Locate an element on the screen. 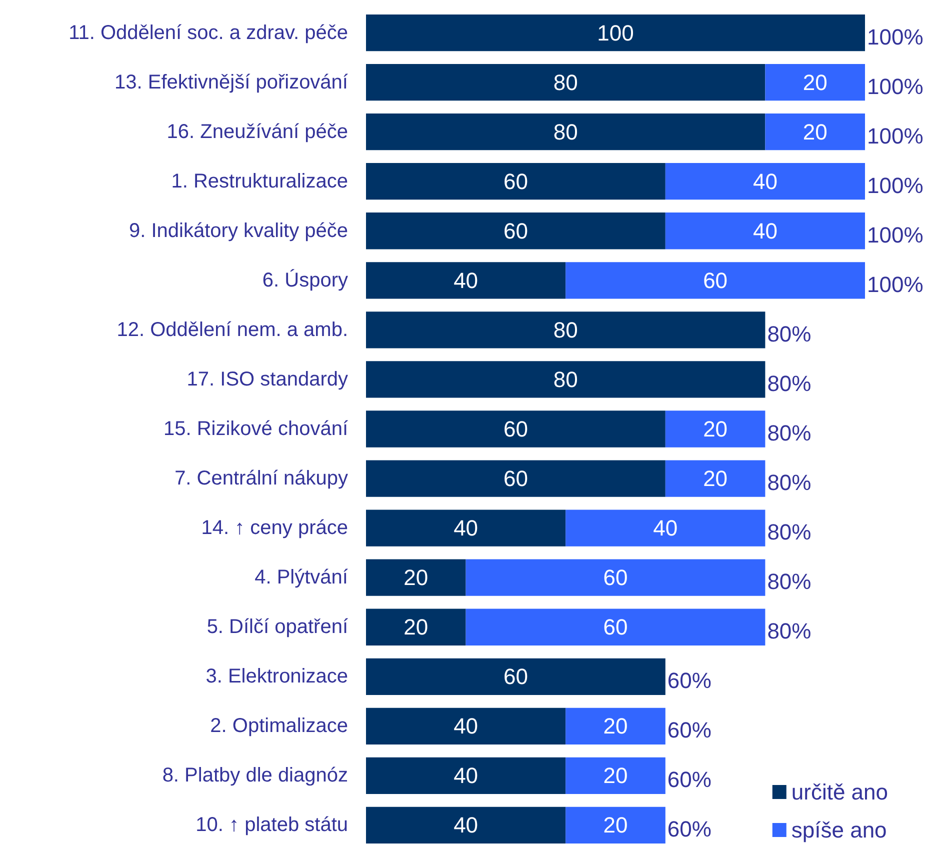 This screenshot has width=943, height=852. y-tick-label: 11. Oddělení soc. a zdrav. péče is located at coordinates (208, 33).